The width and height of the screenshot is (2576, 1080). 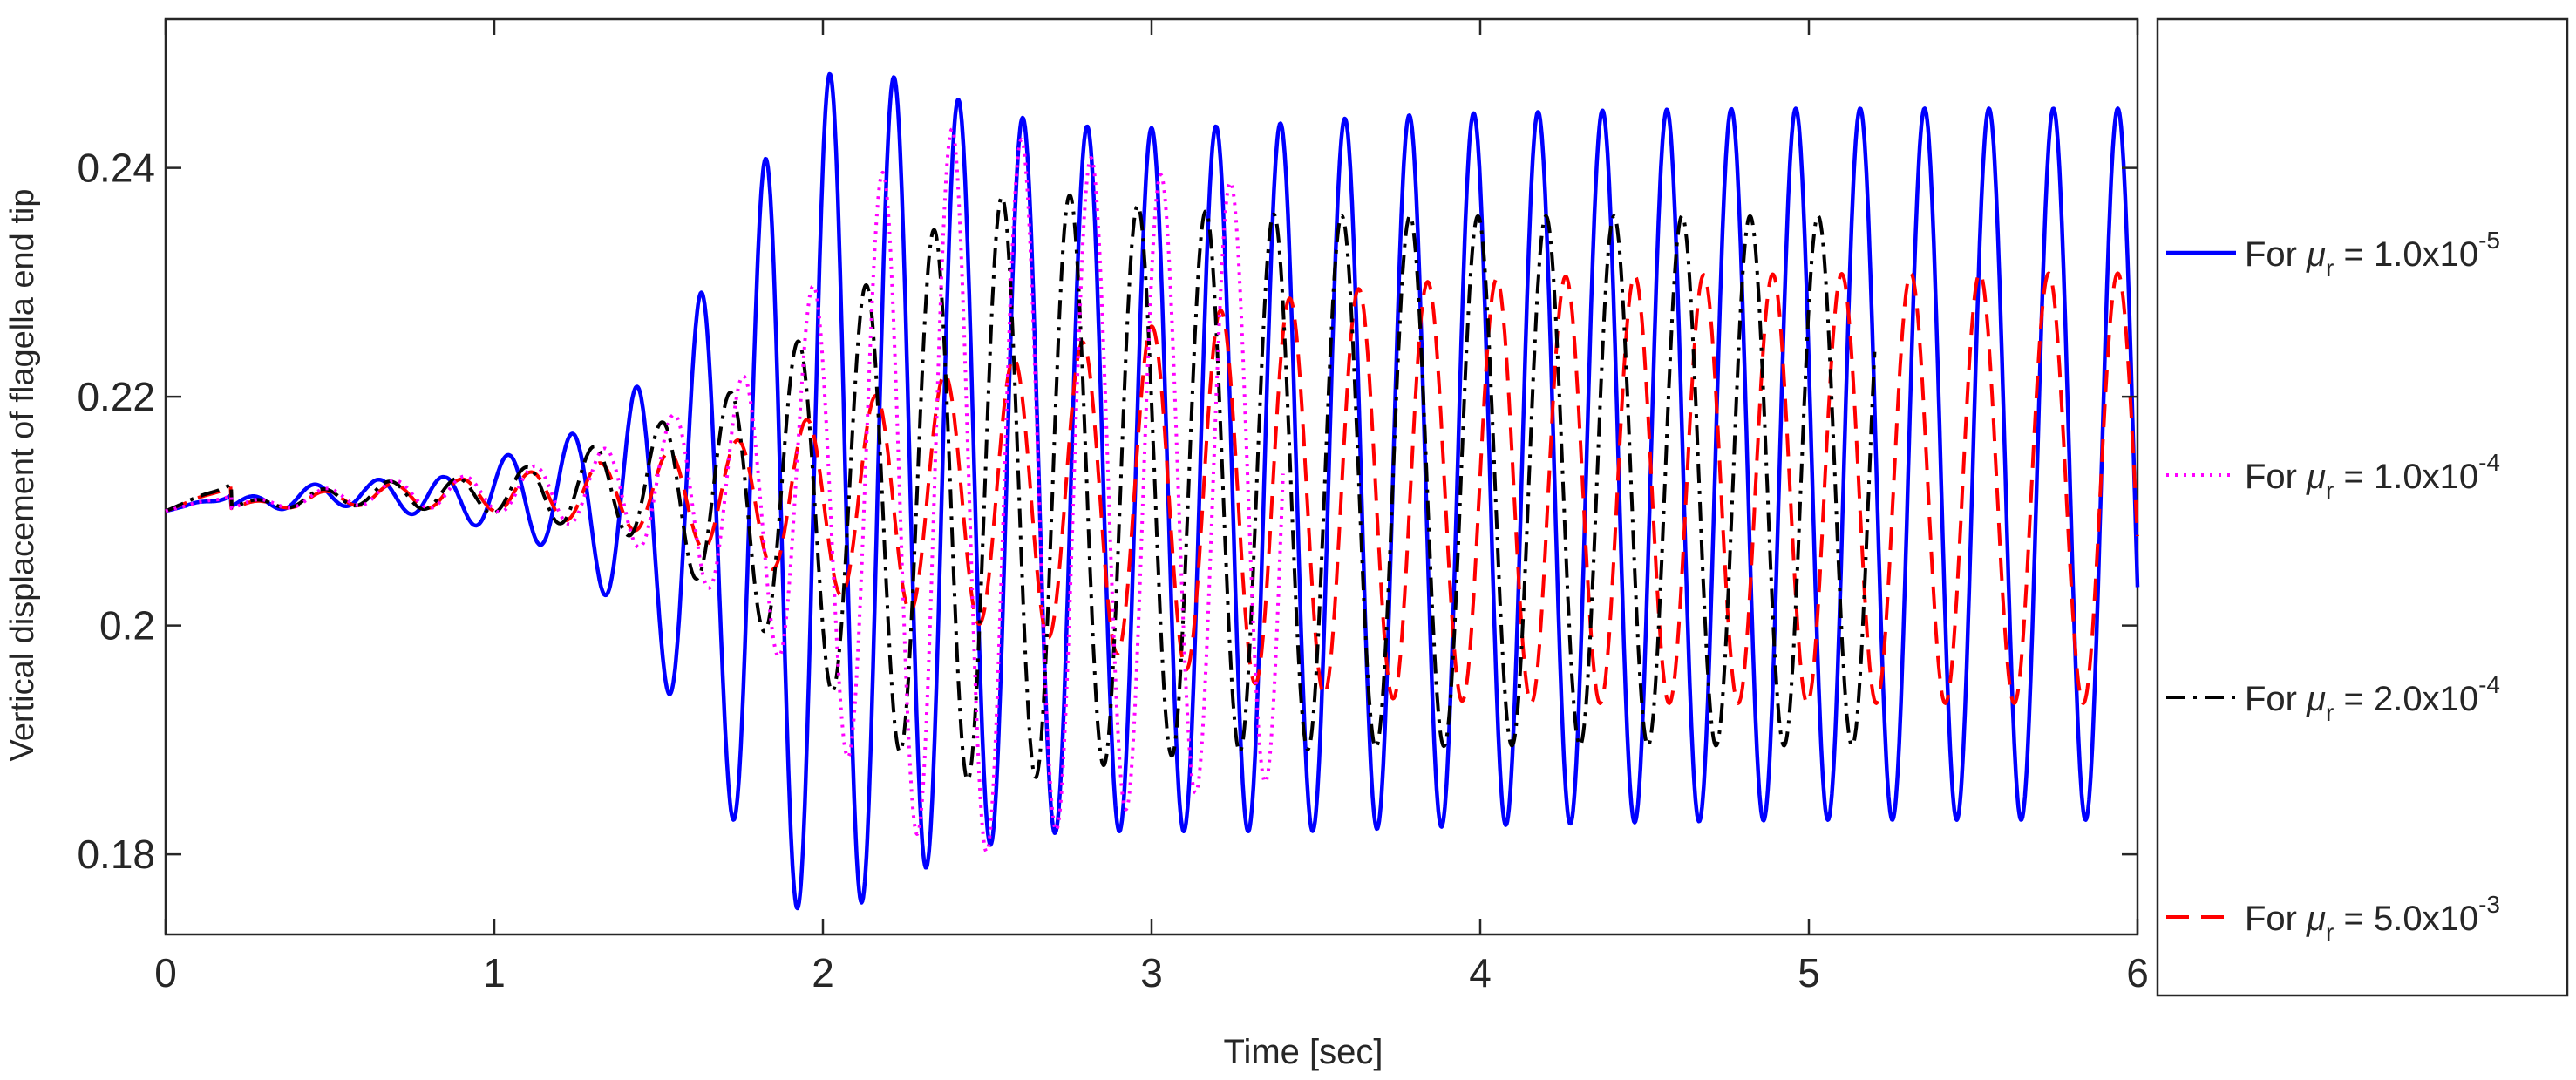 I want to click on y-tick-label: 0.2, so click(x=127, y=626).